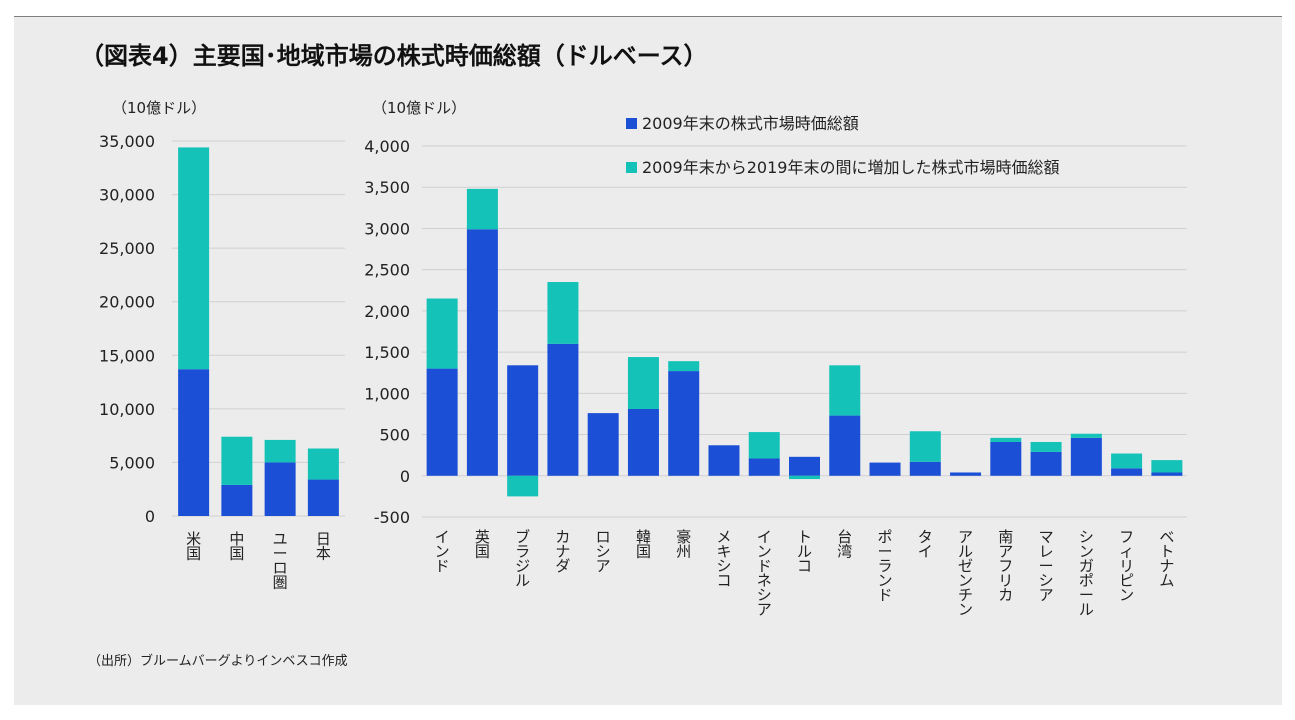  What do you see at coordinates (804, 551) in the screenshot?
I see `x-category-label: トルコ` at bounding box center [804, 551].